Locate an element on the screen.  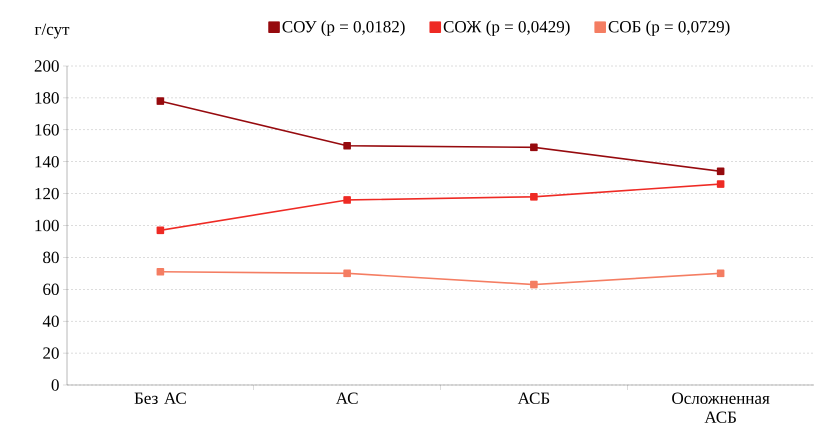
x-tick-label: Без АС is located at coordinates (160, 398).